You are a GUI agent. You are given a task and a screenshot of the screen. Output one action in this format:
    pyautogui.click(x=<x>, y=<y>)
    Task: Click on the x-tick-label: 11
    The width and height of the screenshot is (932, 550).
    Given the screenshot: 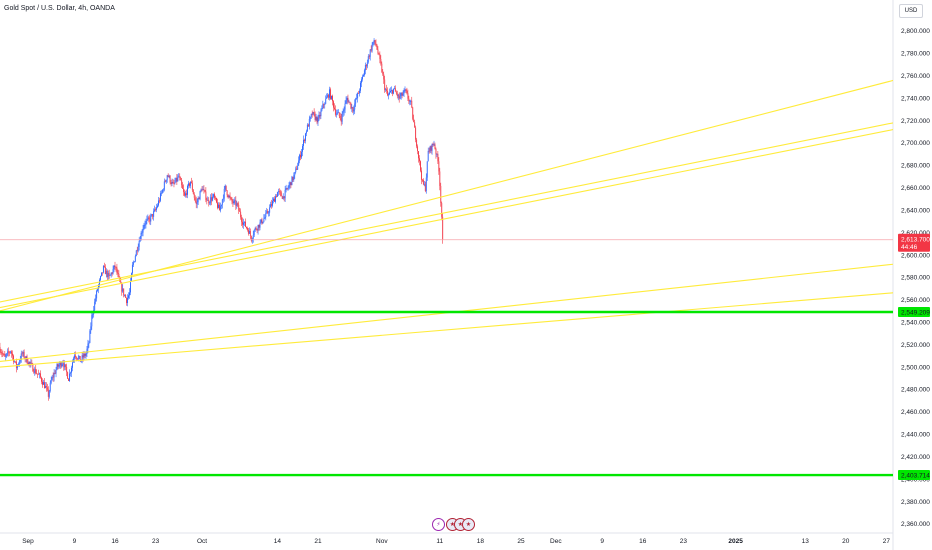 What is the action you would take?
    pyautogui.click(x=439, y=541)
    